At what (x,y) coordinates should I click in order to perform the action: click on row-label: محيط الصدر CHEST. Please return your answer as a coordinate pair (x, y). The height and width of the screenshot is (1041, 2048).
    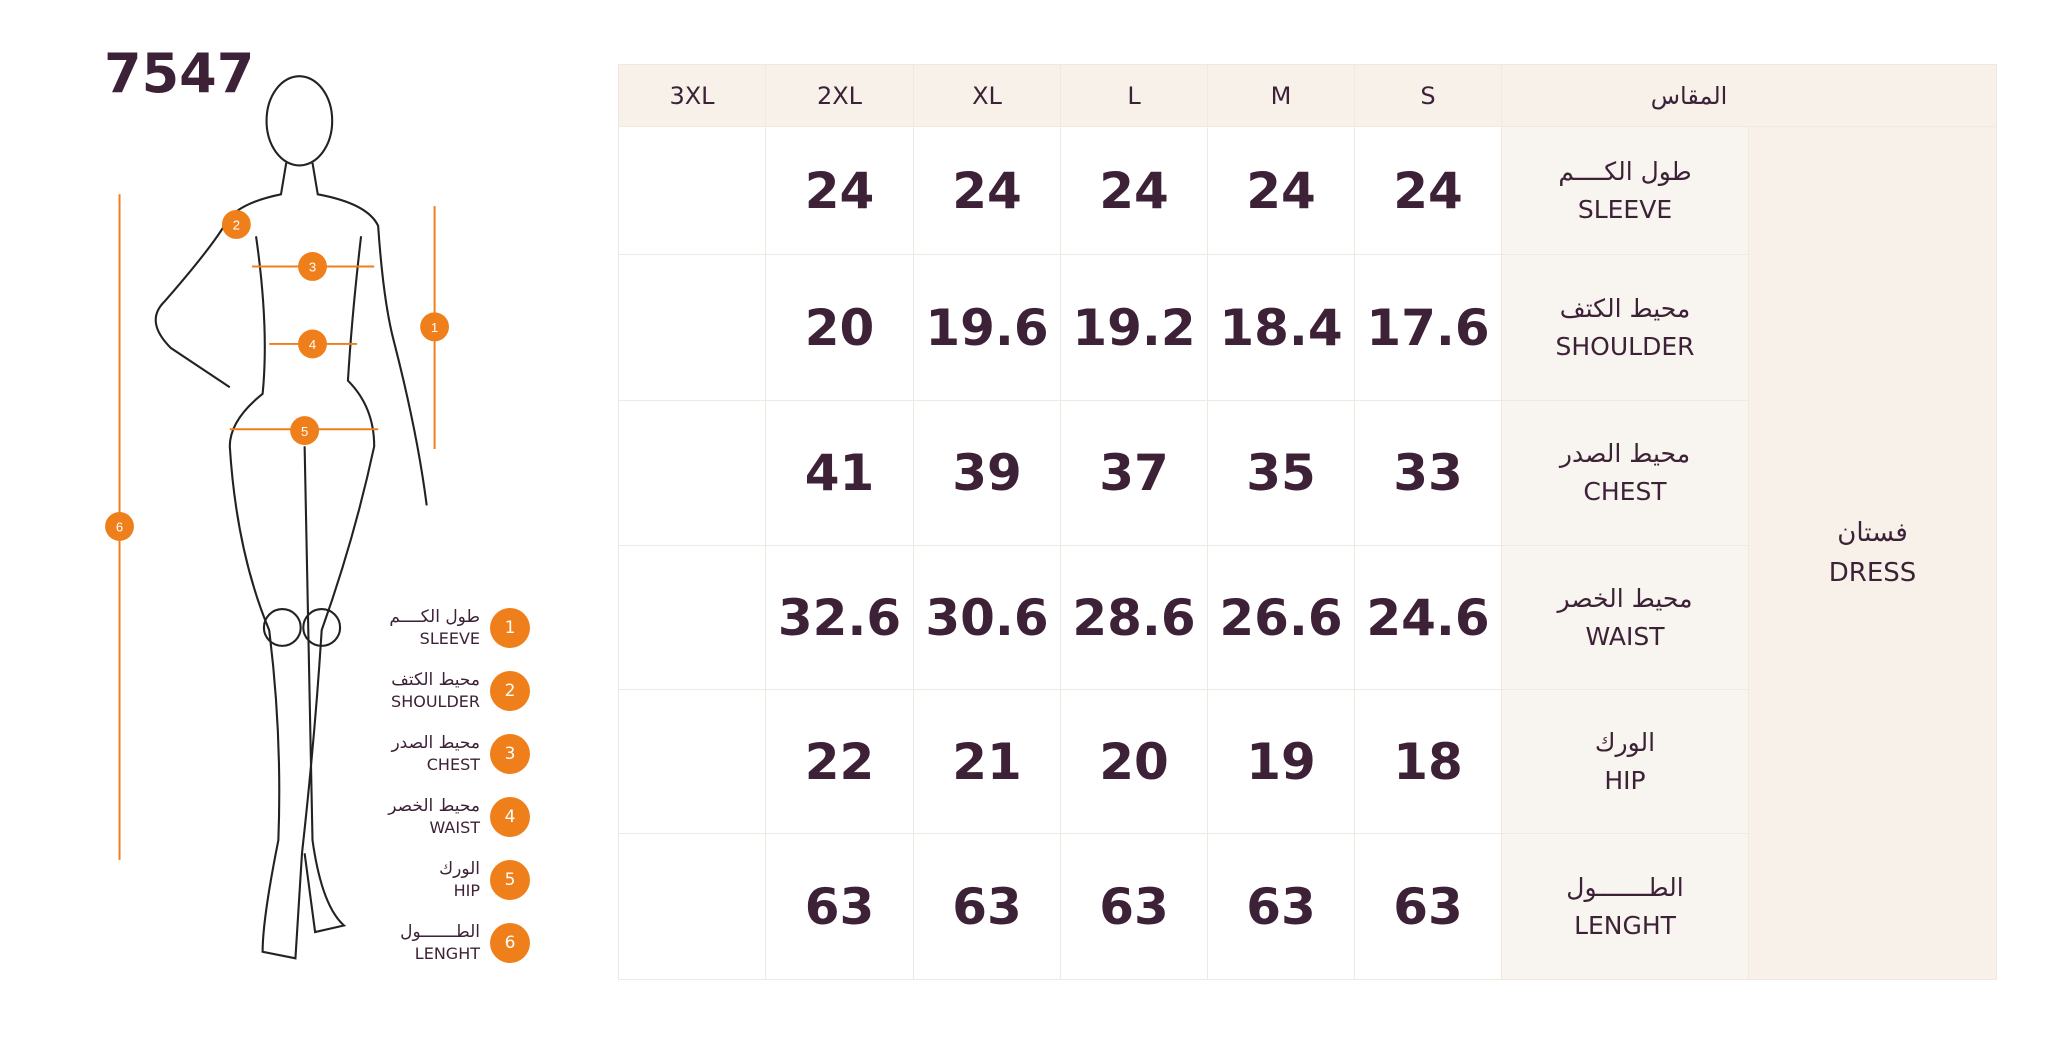
    Looking at the image, I should click on (1625, 473).